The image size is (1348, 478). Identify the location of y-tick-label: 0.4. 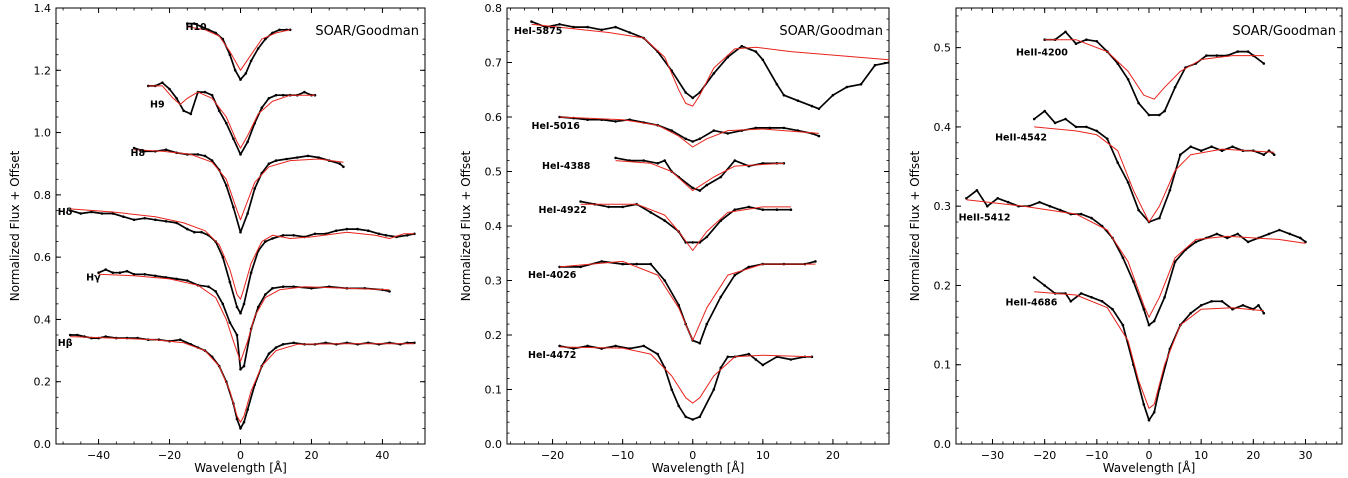
(494, 226).